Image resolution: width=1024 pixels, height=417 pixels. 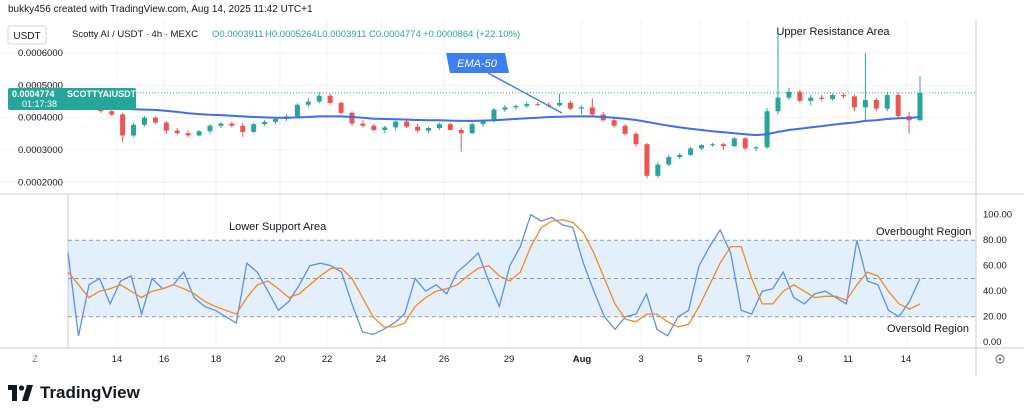 What do you see at coordinates (216, 359) in the screenshot?
I see `time-tick-label: 18` at bounding box center [216, 359].